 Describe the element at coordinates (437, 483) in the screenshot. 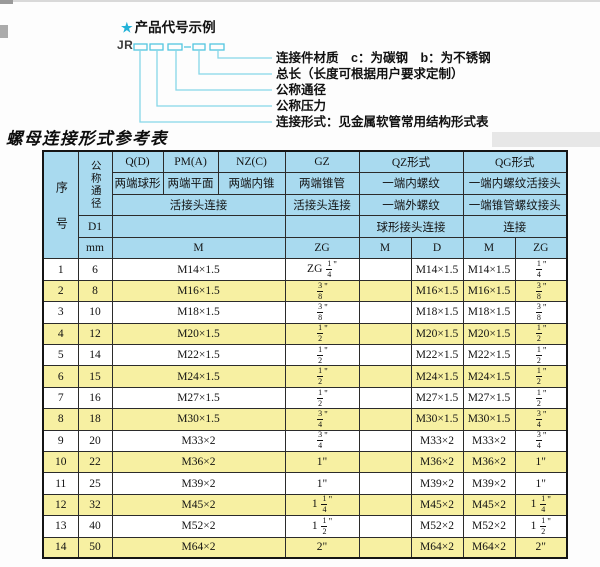

I see `table-cell: M39×2` at that location.